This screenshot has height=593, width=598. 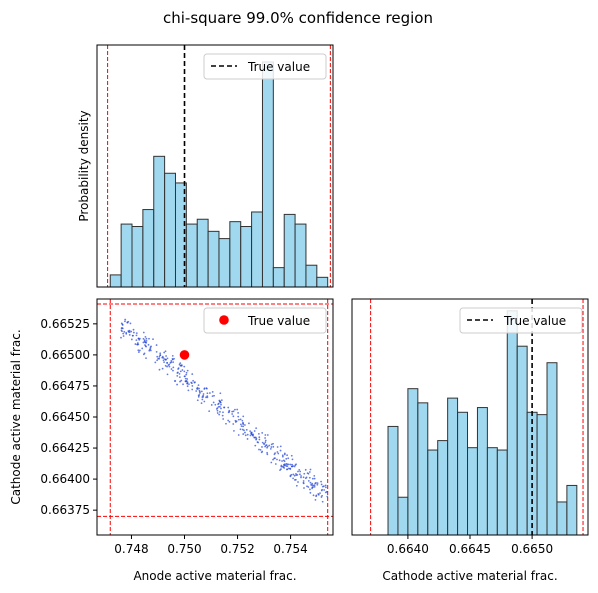 What do you see at coordinates (131, 549) in the screenshot?
I see `x-tick-label: 0.748` at bounding box center [131, 549].